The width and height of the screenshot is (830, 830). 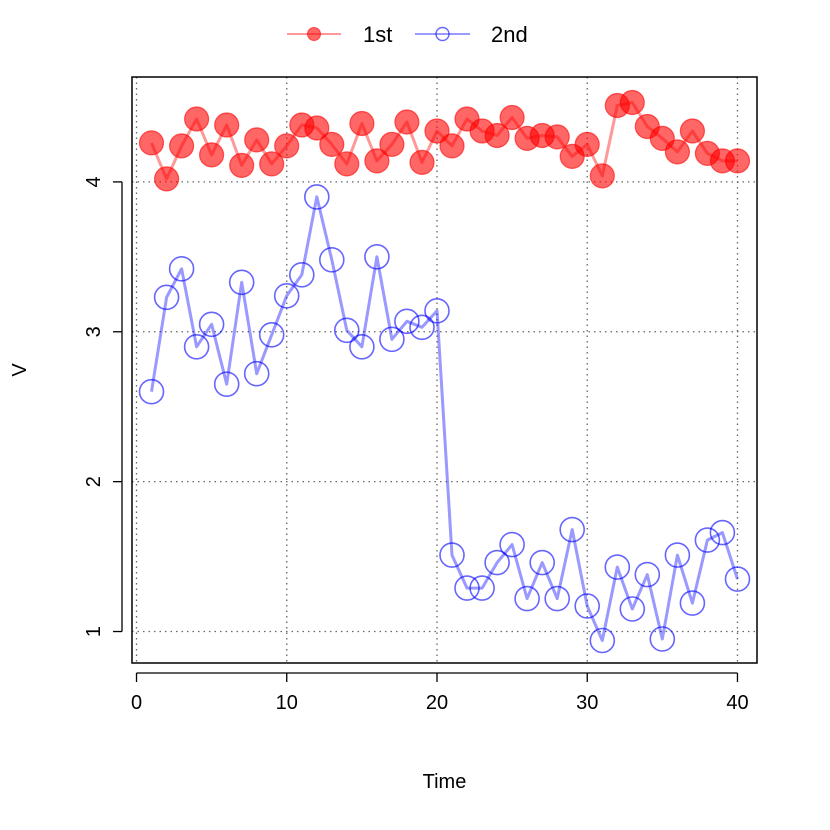 What do you see at coordinates (587, 703) in the screenshot?
I see `x-tick-label: 30` at bounding box center [587, 703].